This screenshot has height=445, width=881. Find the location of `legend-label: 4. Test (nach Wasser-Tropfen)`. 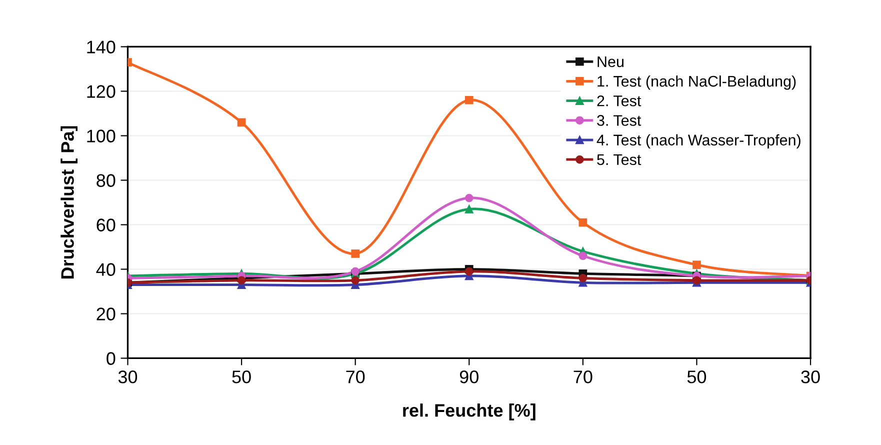

legend-label: 4. Test (nach Wasser-Tropfen) is located at coordinates (698, 141).